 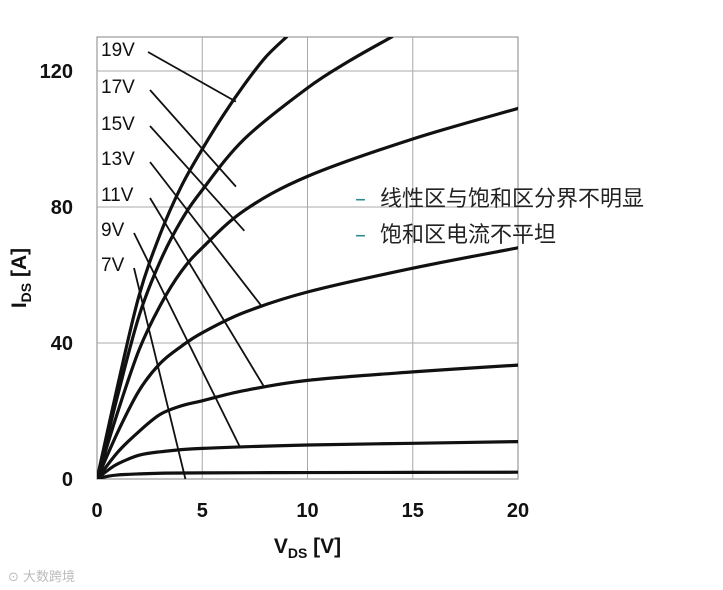 I want to click on y-tick-label: 0, so click(x=67, y=480).